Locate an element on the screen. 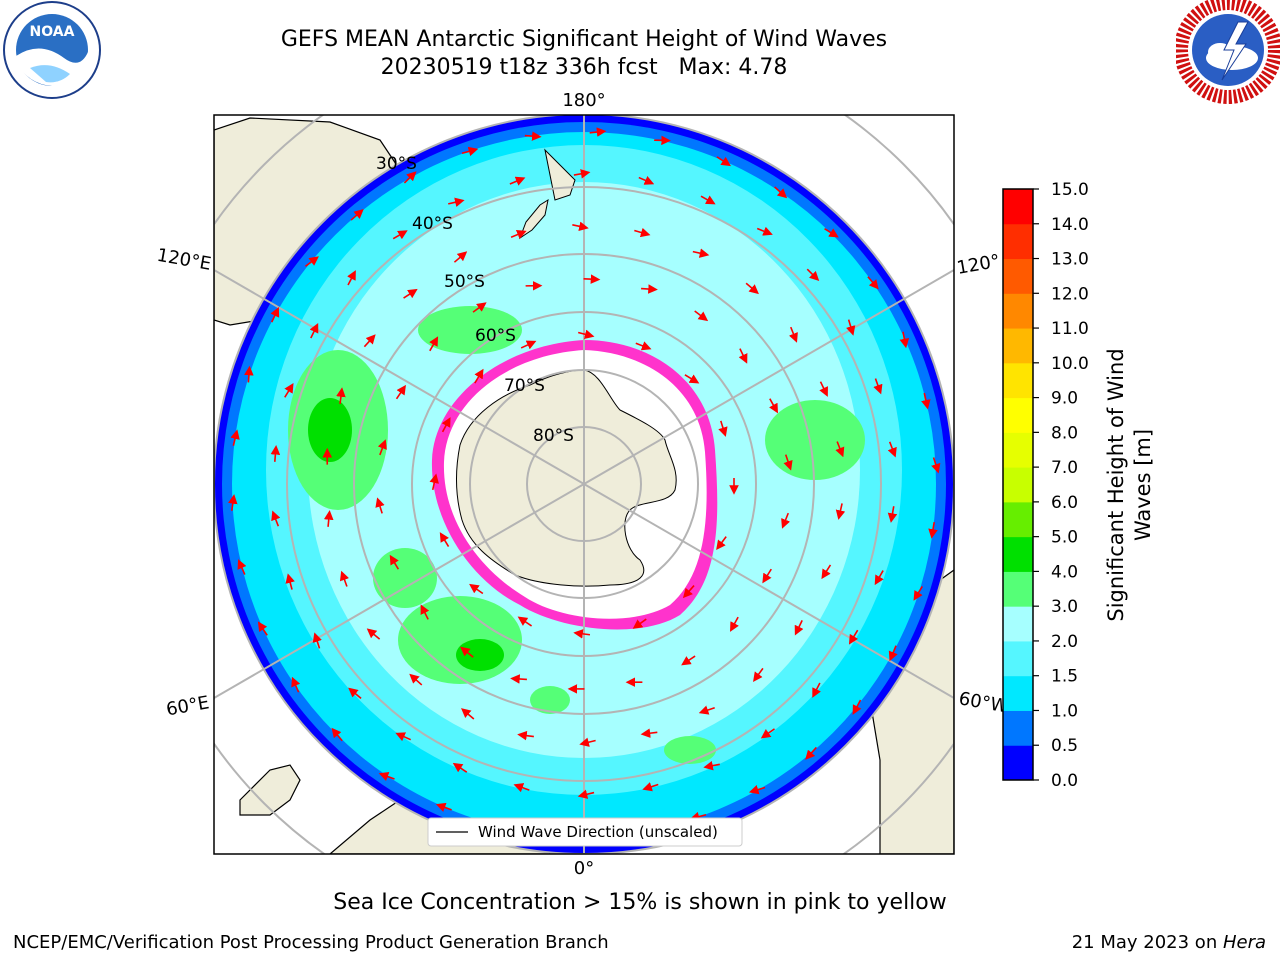  colorbar-tick-label: 0.5 is located at coordinates (1064, 746).